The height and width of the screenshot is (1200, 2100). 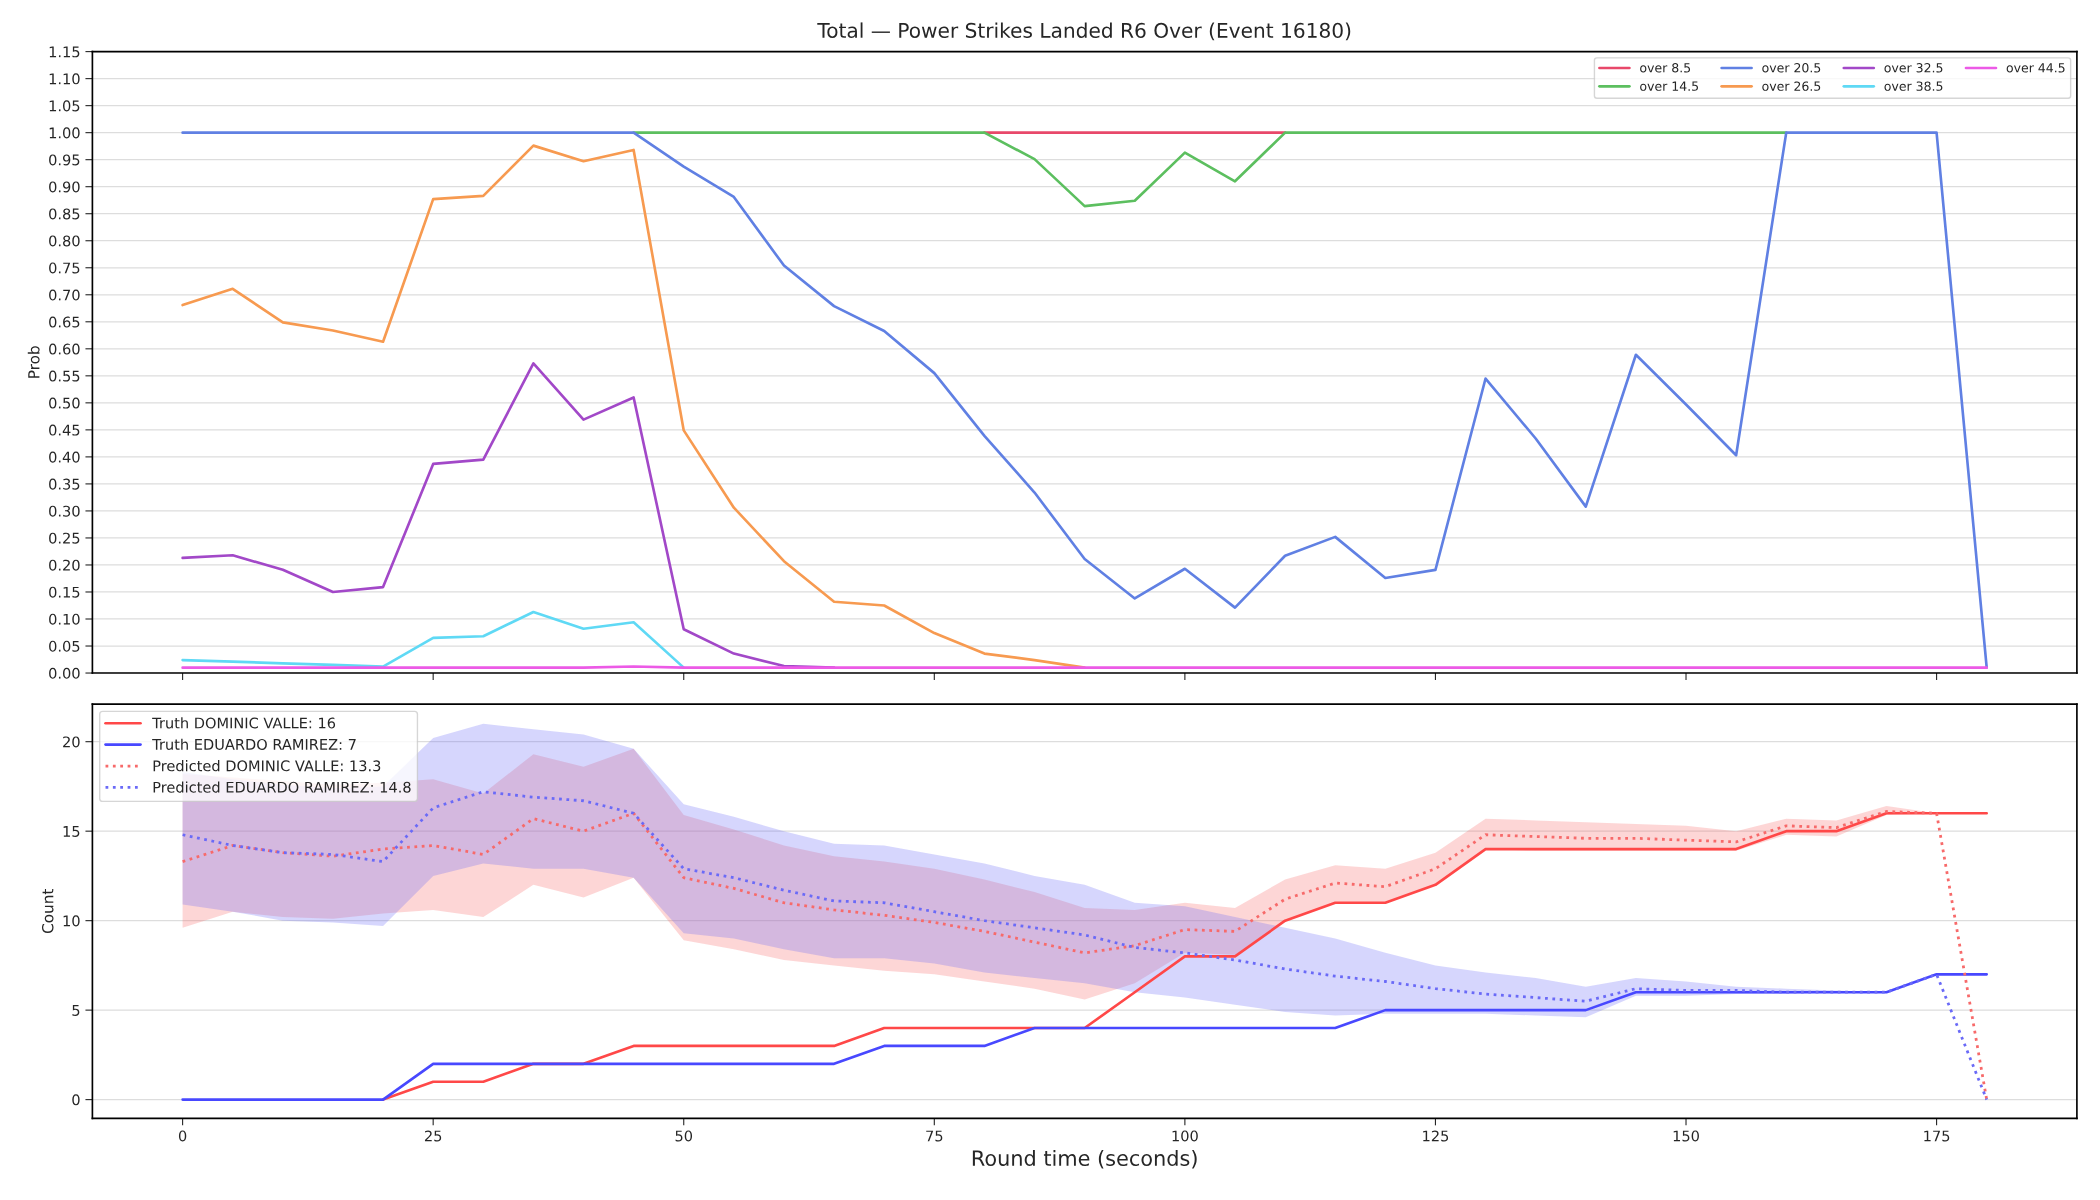 What do you see at coordinates (71, 742) in the screenshot?
I see `y-tick-label: 20` at bounding box center [71, 742].